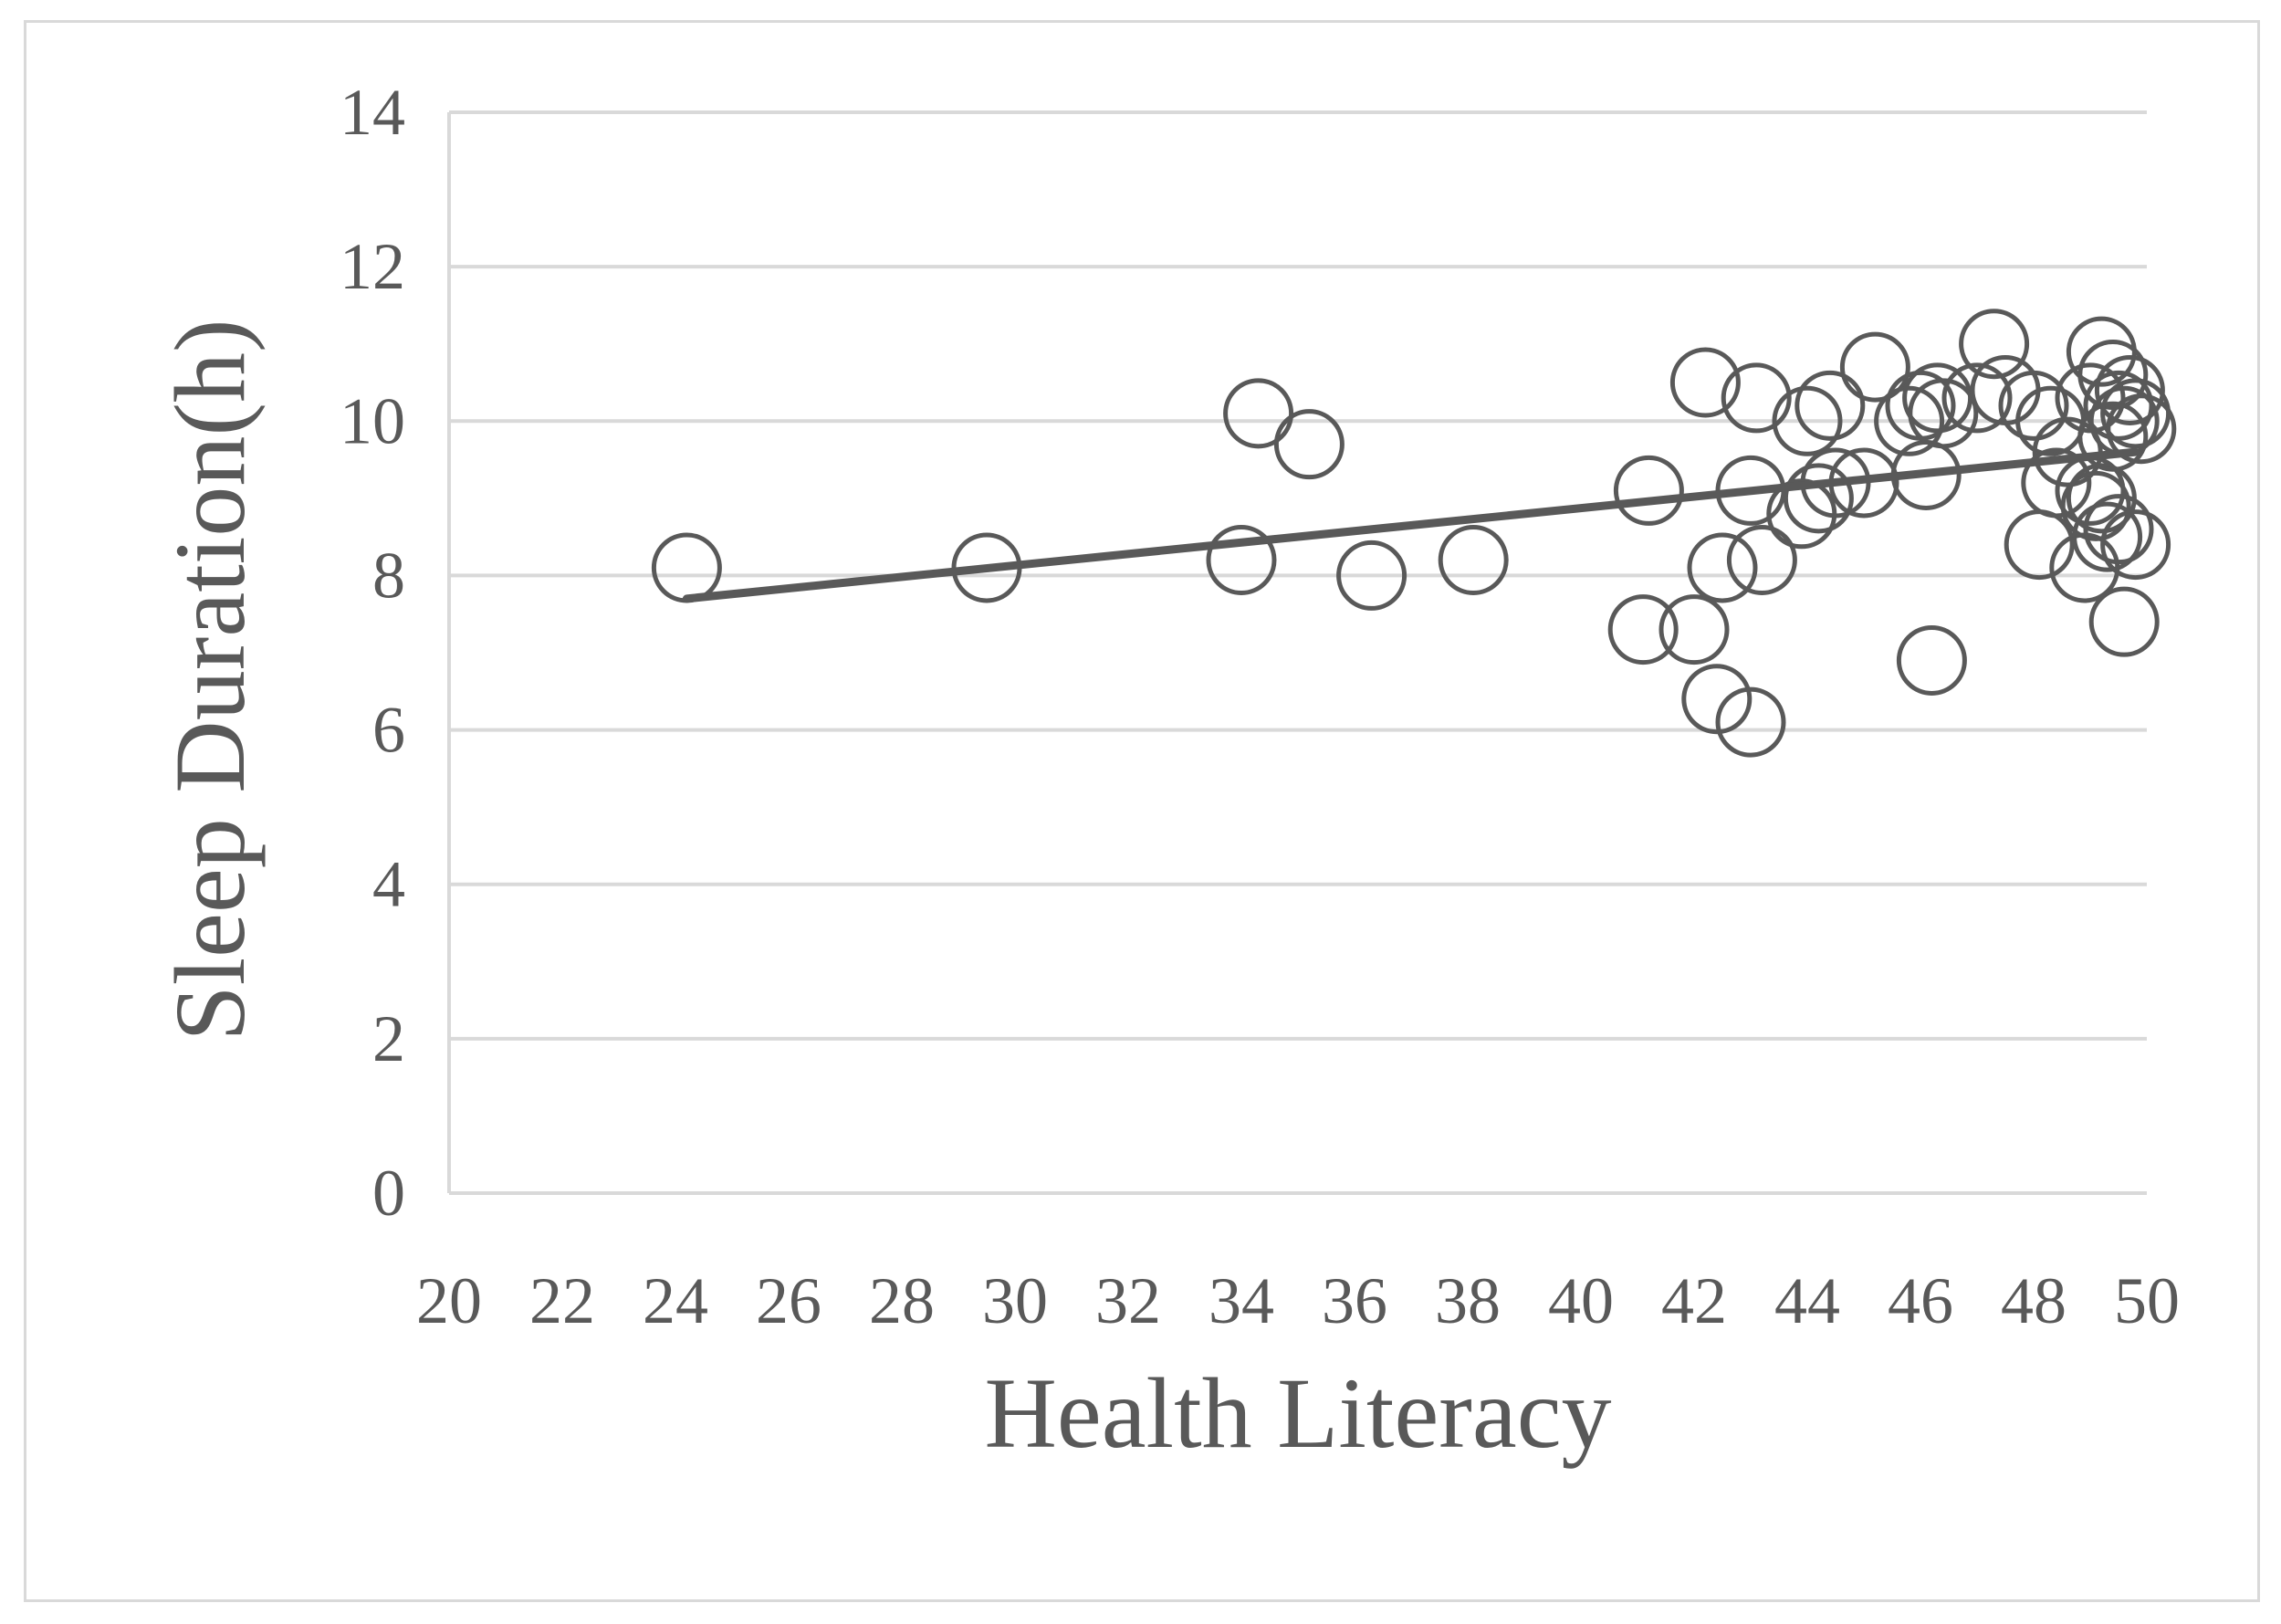 This screenshot has height=1624, width=2281. I want to click on x-tick-label: 40, so click(1581, 1300).